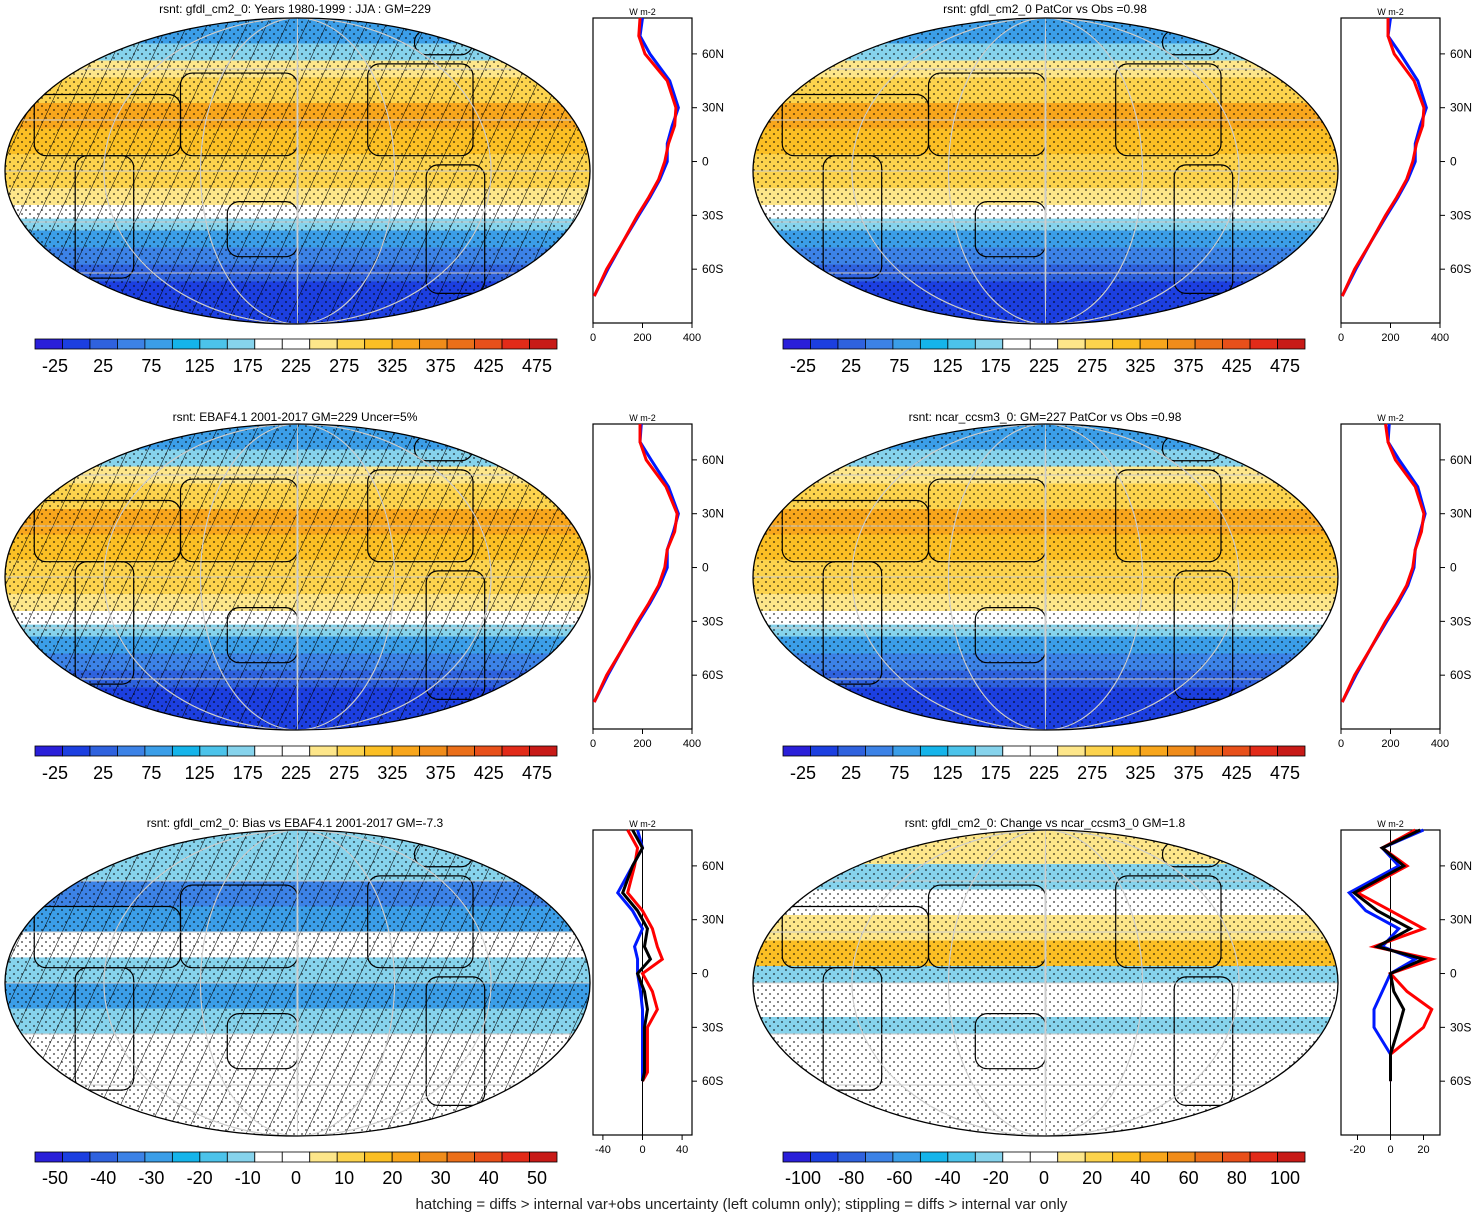 This screenshot has height=1215, width=1483. I want to click on colorbar-p6: -100 -80 -60 -40 -20 0 20 40 60 80 100, so click(1044, 1169).